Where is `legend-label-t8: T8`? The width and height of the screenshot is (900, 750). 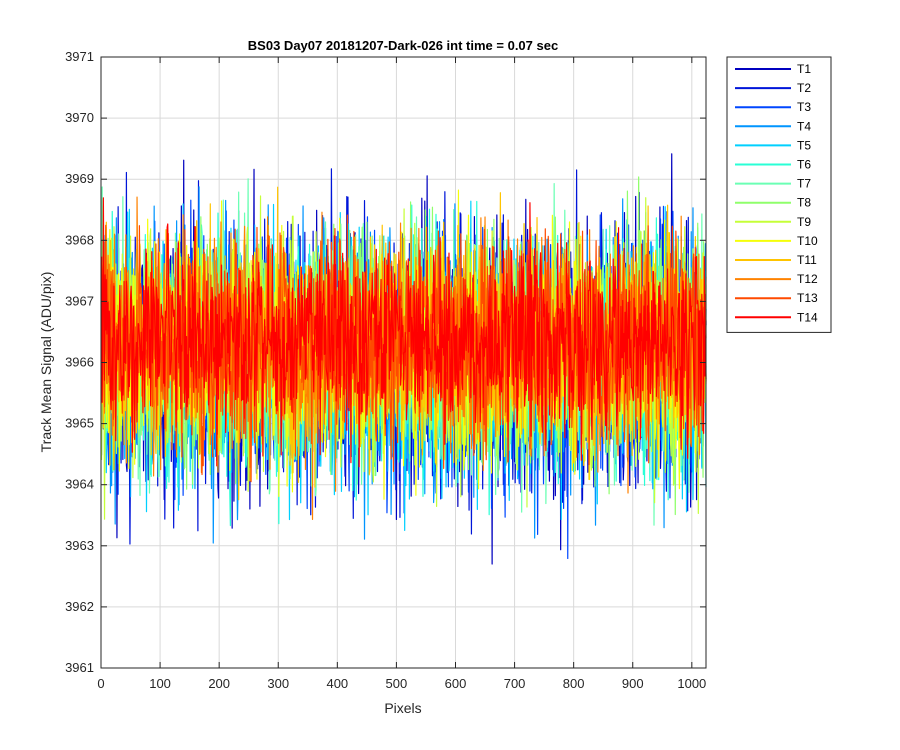 legend-label-t8: T8 is located at coordinates (804, 203).